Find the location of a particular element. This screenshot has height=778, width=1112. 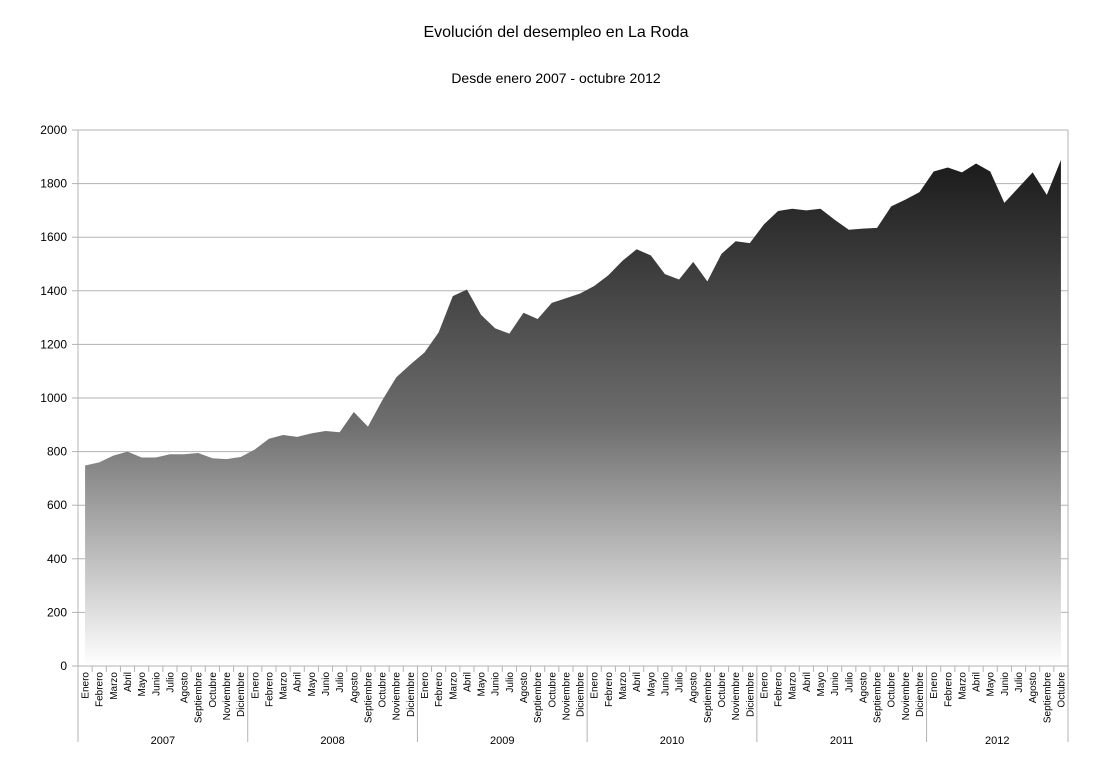

x-tick-label-36: Enero is located at coordinates (595, 685).